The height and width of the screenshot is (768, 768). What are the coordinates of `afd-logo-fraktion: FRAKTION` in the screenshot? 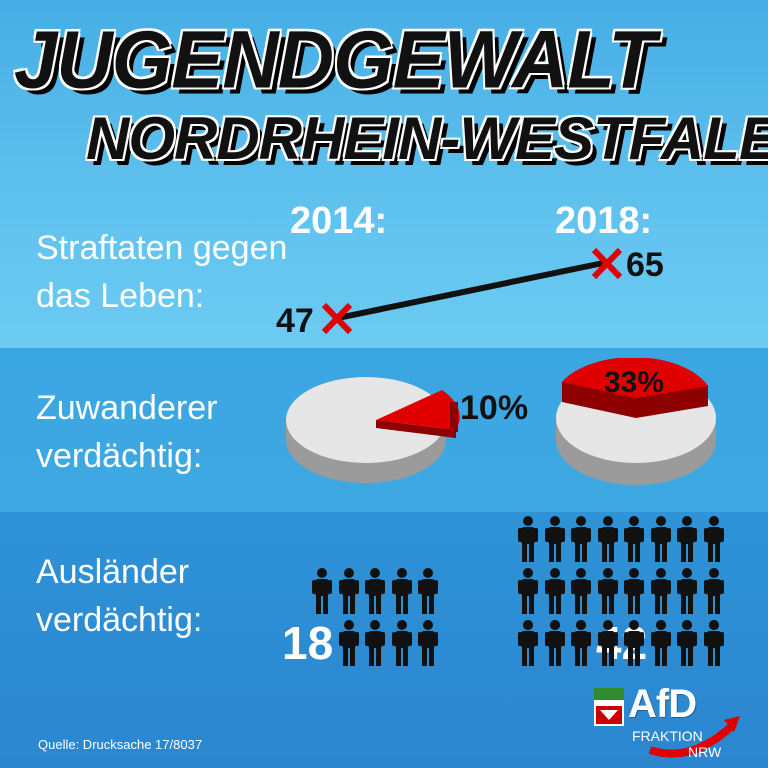 It's located at (667, 736).